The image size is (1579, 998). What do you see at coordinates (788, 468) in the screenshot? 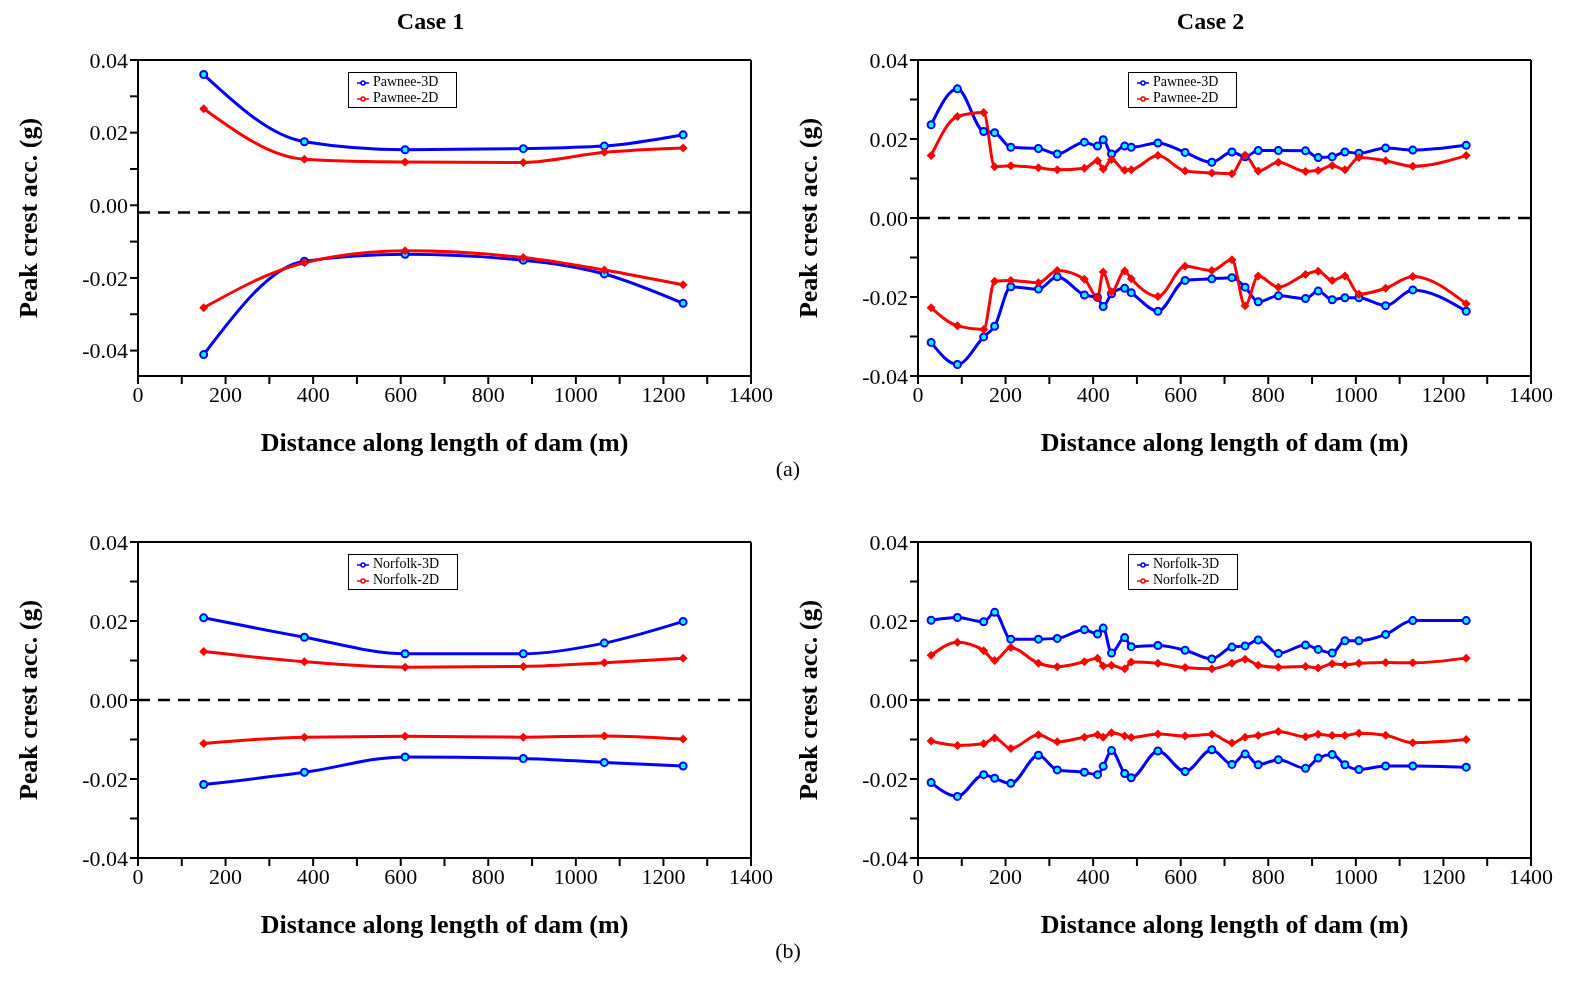
I see `text: (a)` at bounding box center [788, 468].